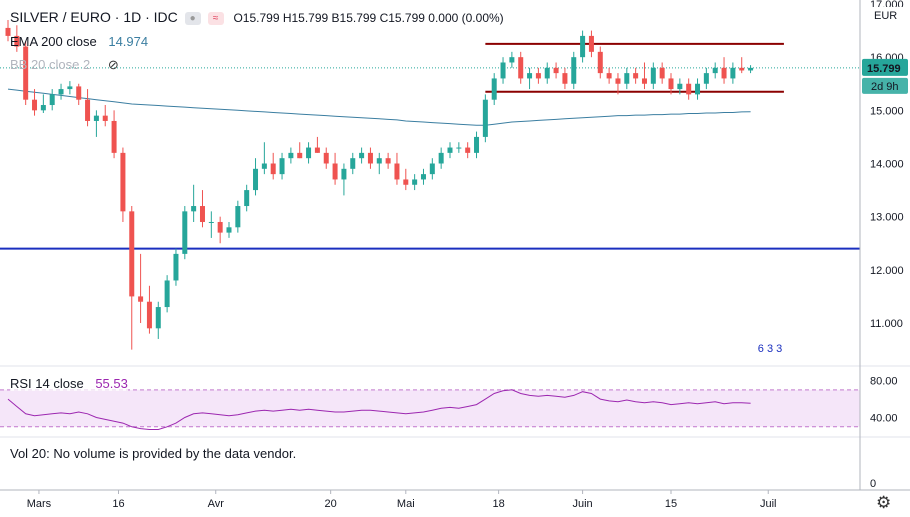 The height and width of the screenshot is (517, 910). What do you see at coordinates (113, 64) in the screenshot?
I see `hidden-eye-icon: ⊘` at bounding box center [113, 64].